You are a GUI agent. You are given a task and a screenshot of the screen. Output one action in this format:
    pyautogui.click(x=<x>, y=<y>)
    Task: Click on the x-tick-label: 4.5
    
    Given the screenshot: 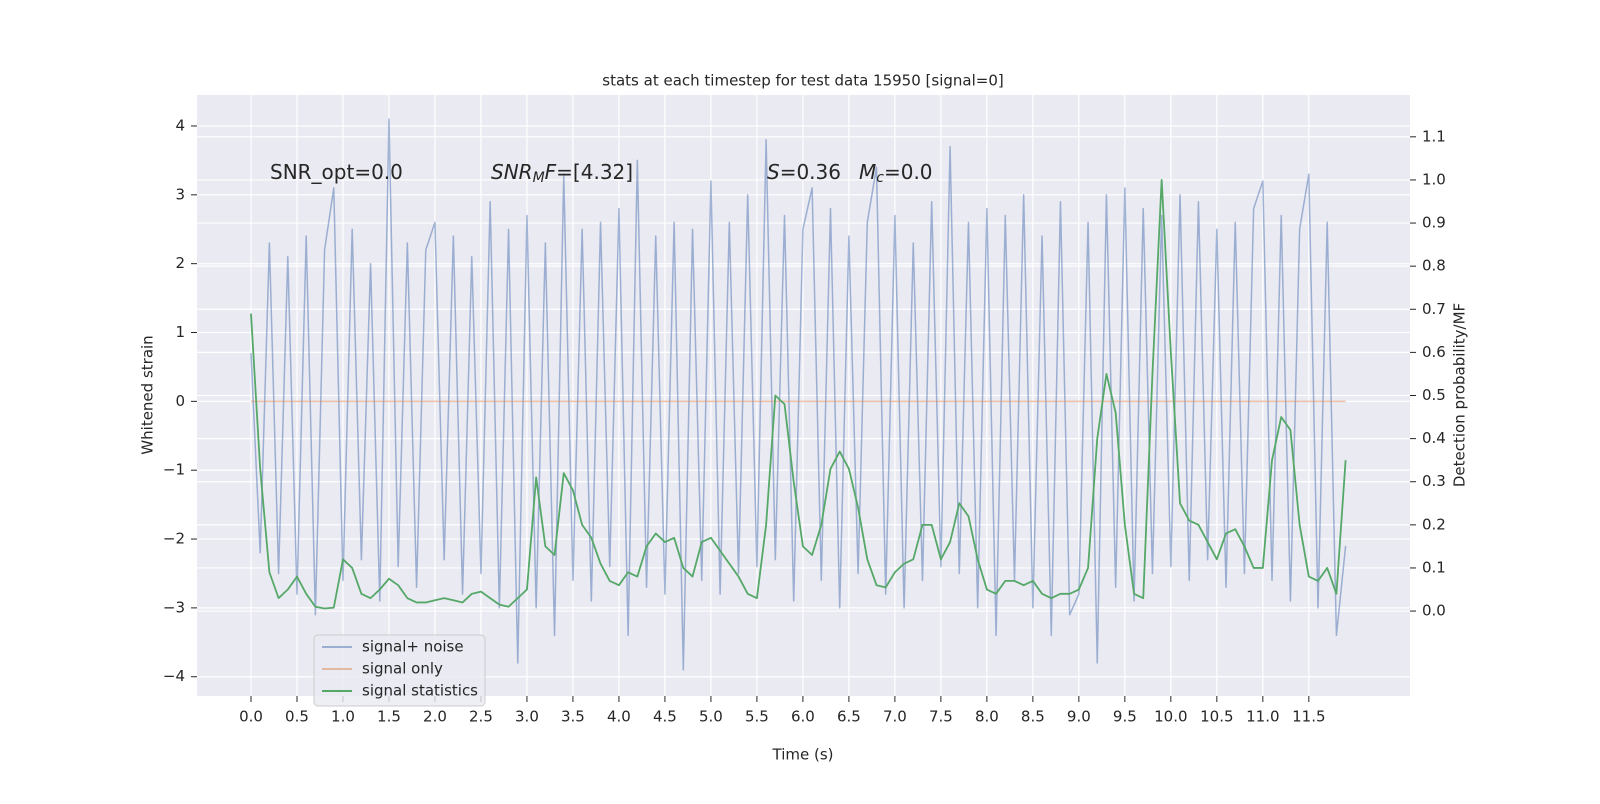 What is the action you would take?
    pyautogui.click(x=665, y=717)
    